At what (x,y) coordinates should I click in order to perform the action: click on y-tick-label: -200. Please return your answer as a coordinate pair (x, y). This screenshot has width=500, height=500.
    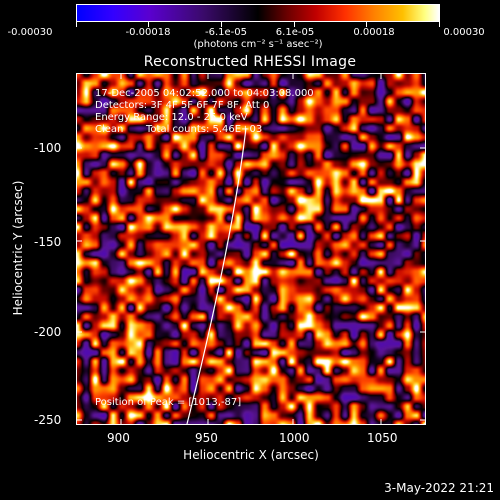
    Looking at the image, I should click on (48, 332).